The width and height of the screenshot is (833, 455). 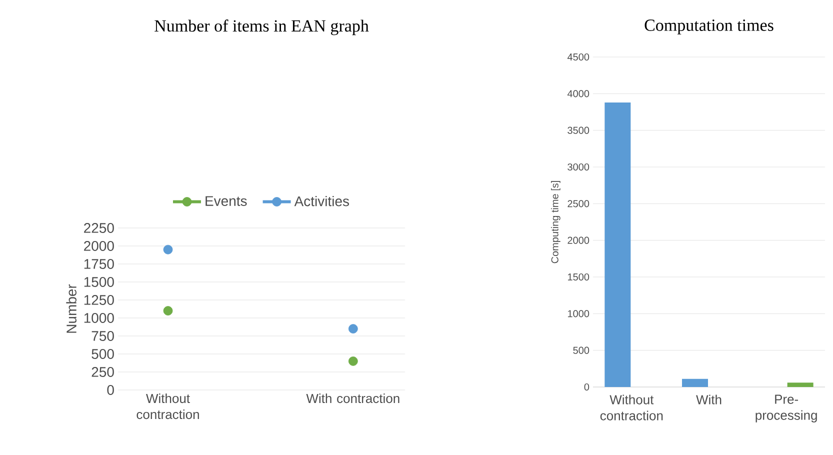 I want to click on y-tick-label: 3500, so click(x=579, y=130).